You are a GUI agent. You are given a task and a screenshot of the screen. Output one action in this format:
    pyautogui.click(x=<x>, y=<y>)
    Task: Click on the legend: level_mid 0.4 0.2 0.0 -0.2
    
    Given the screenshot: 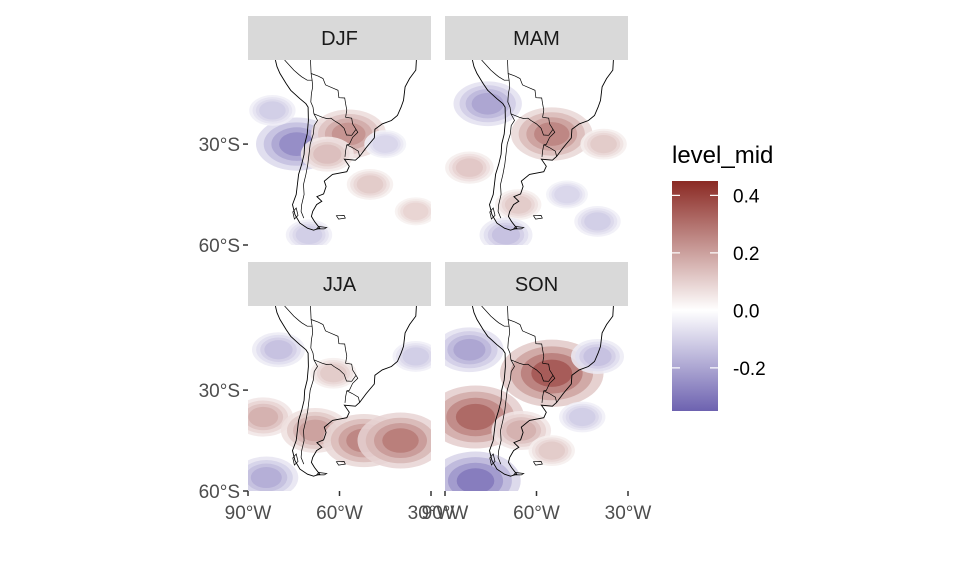 What is the action you would take?
    pyautogui.click(x=722, y=276)
    